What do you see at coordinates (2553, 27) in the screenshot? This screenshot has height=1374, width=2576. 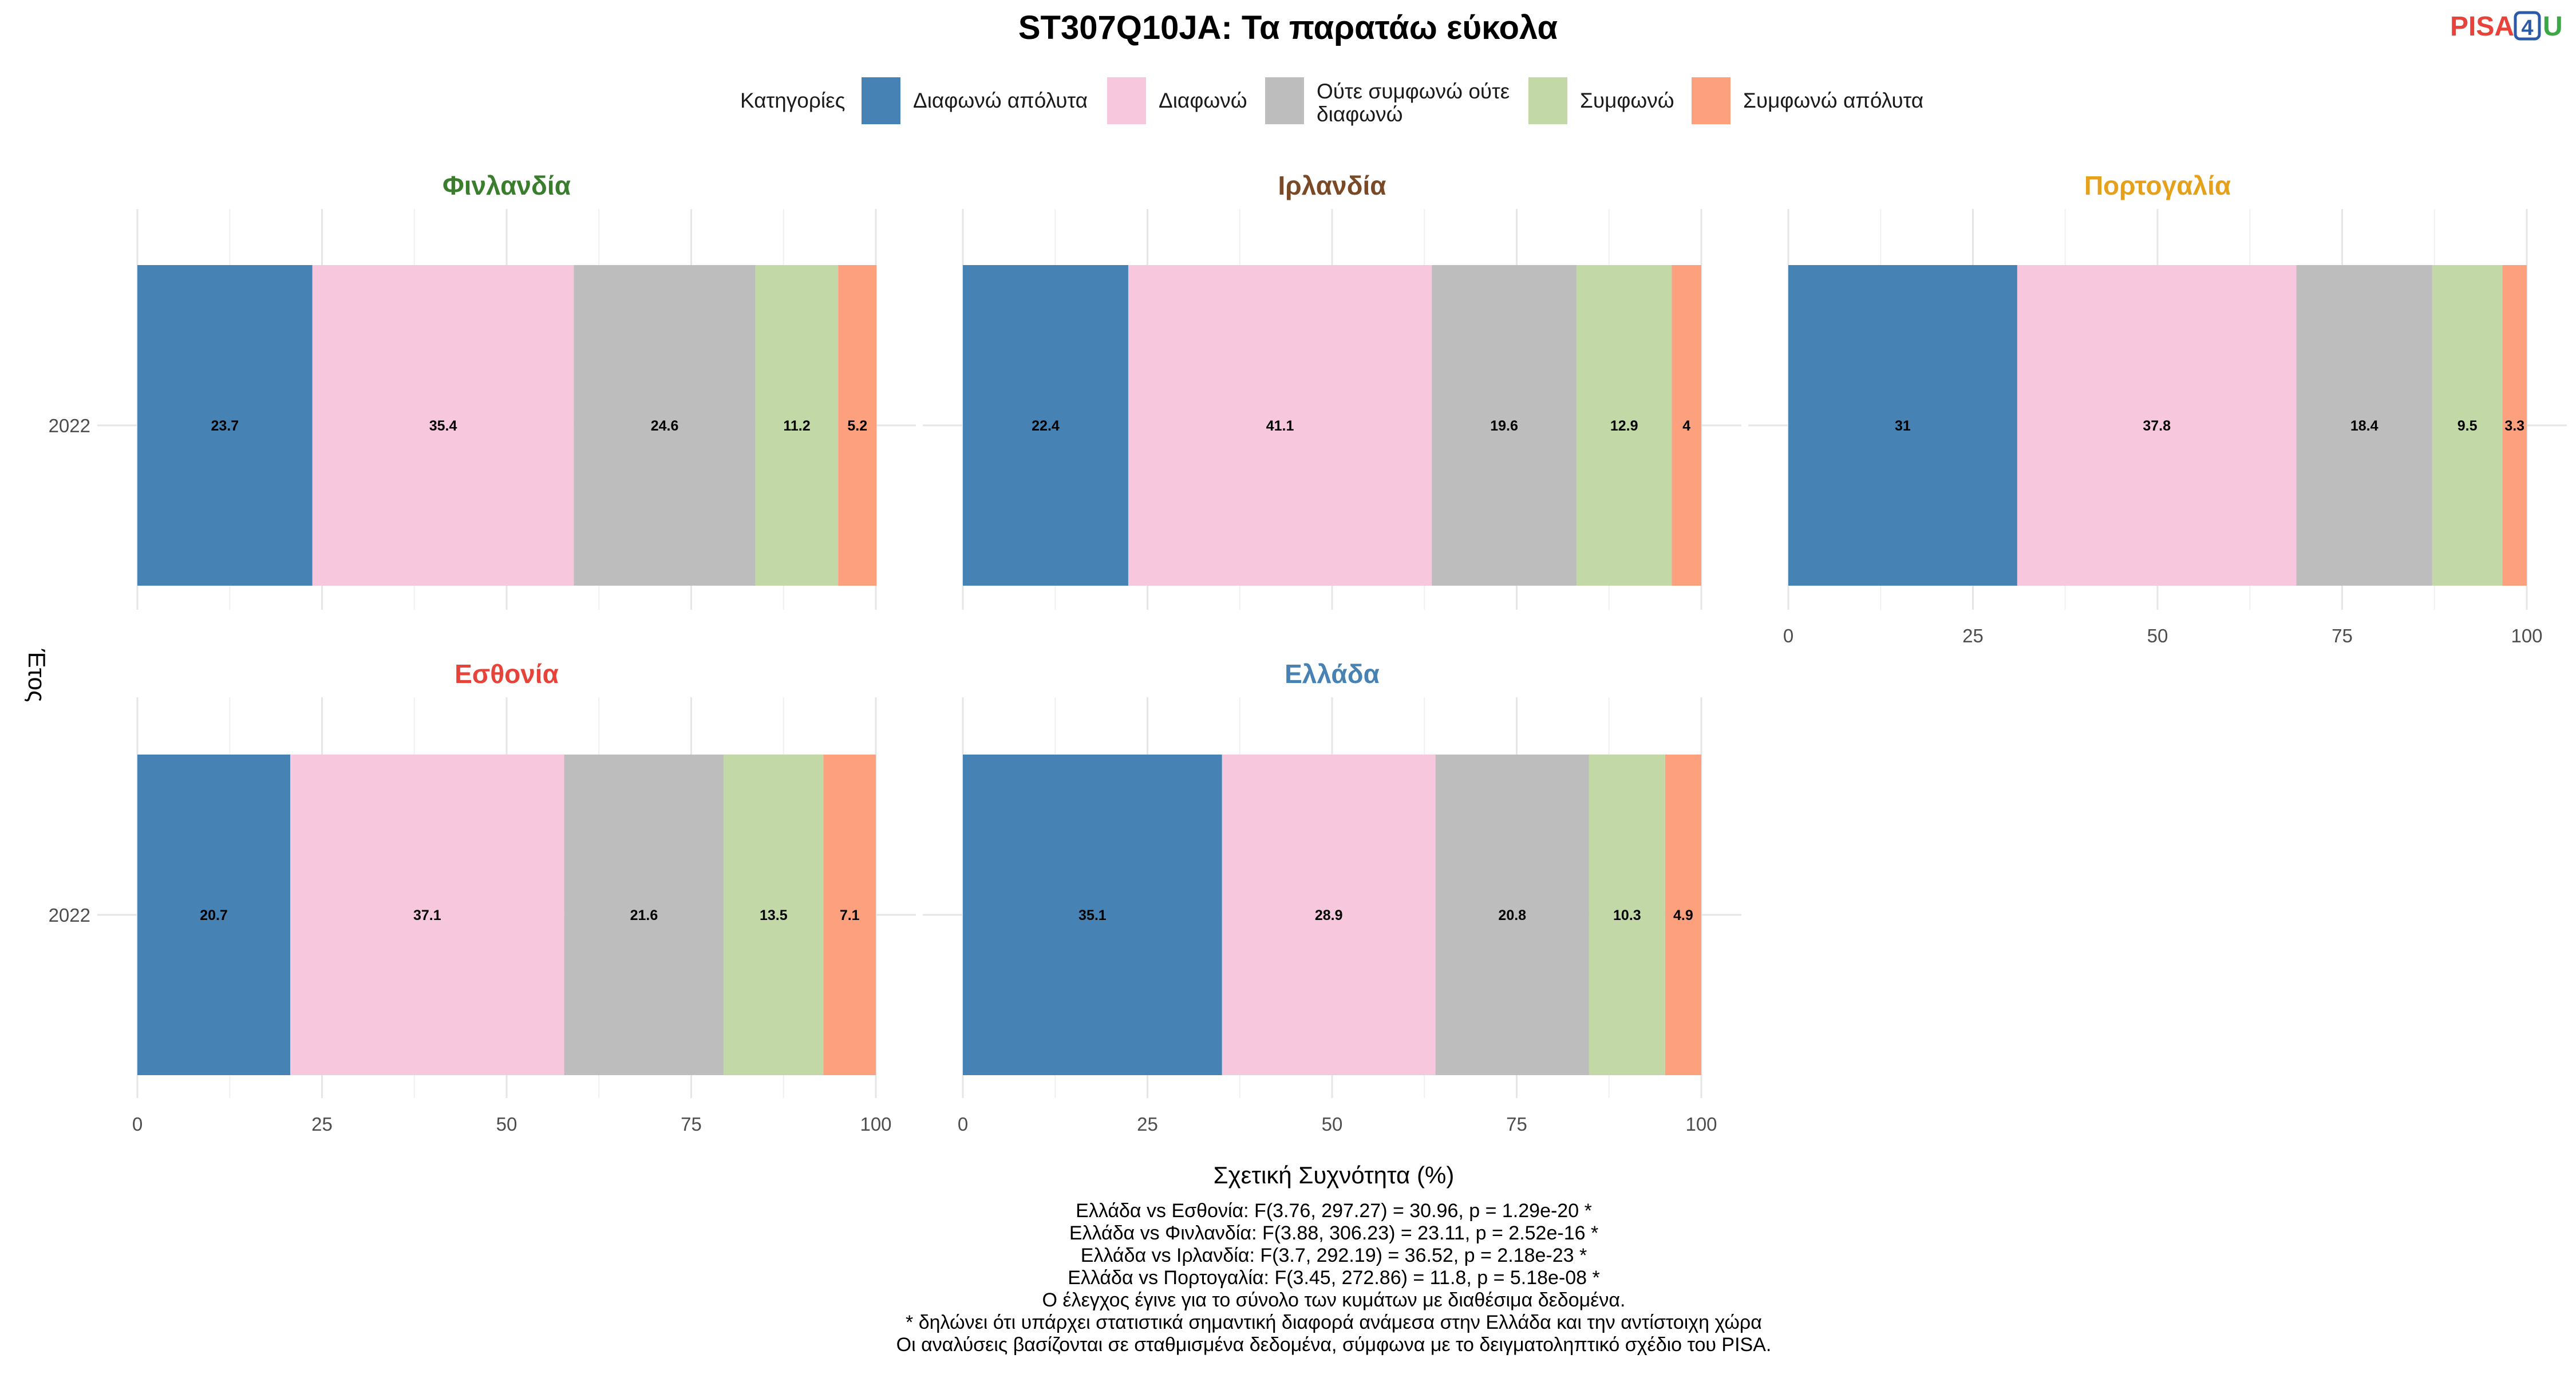 I see `brand-u: U` at bounding box center [2553, 27].